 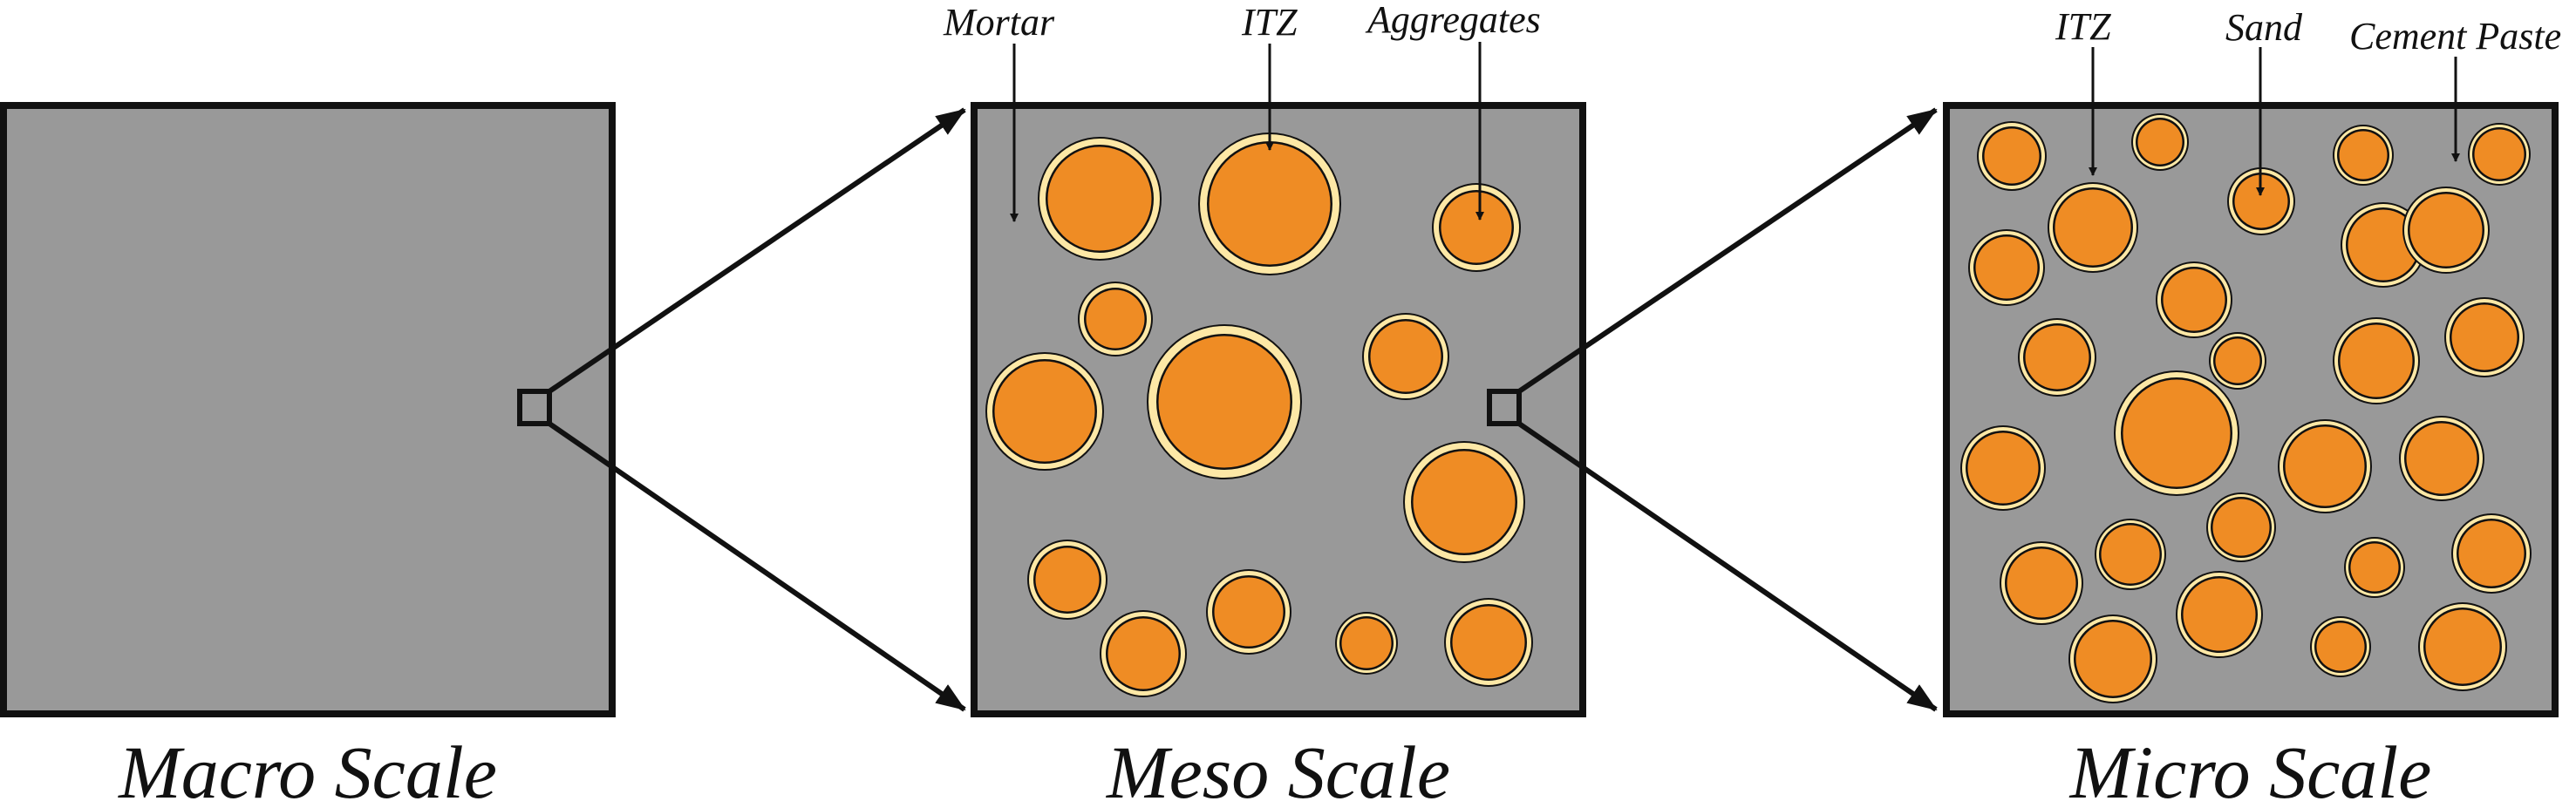 I want to click on zoom-arrow-macro-to-meso-top, so click(x=757, y=250).